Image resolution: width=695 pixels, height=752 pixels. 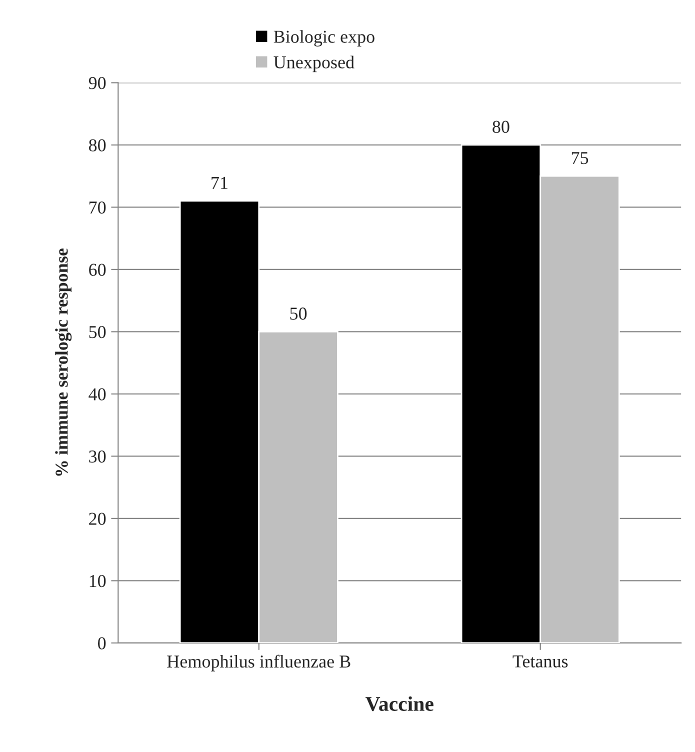 I want to click on data-label: 71, so click(x=220, y=182).